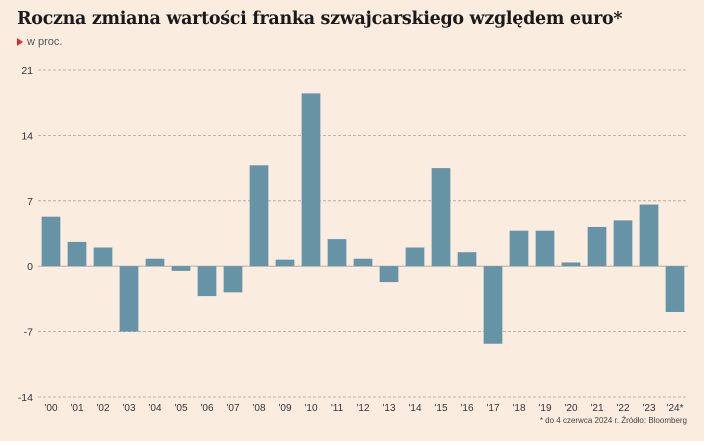 The width and height of the screenshot is (704, 441). Describe the element at coordinates (596, 408) in the screenshot. I see `x-tick-label: '21` at that location.